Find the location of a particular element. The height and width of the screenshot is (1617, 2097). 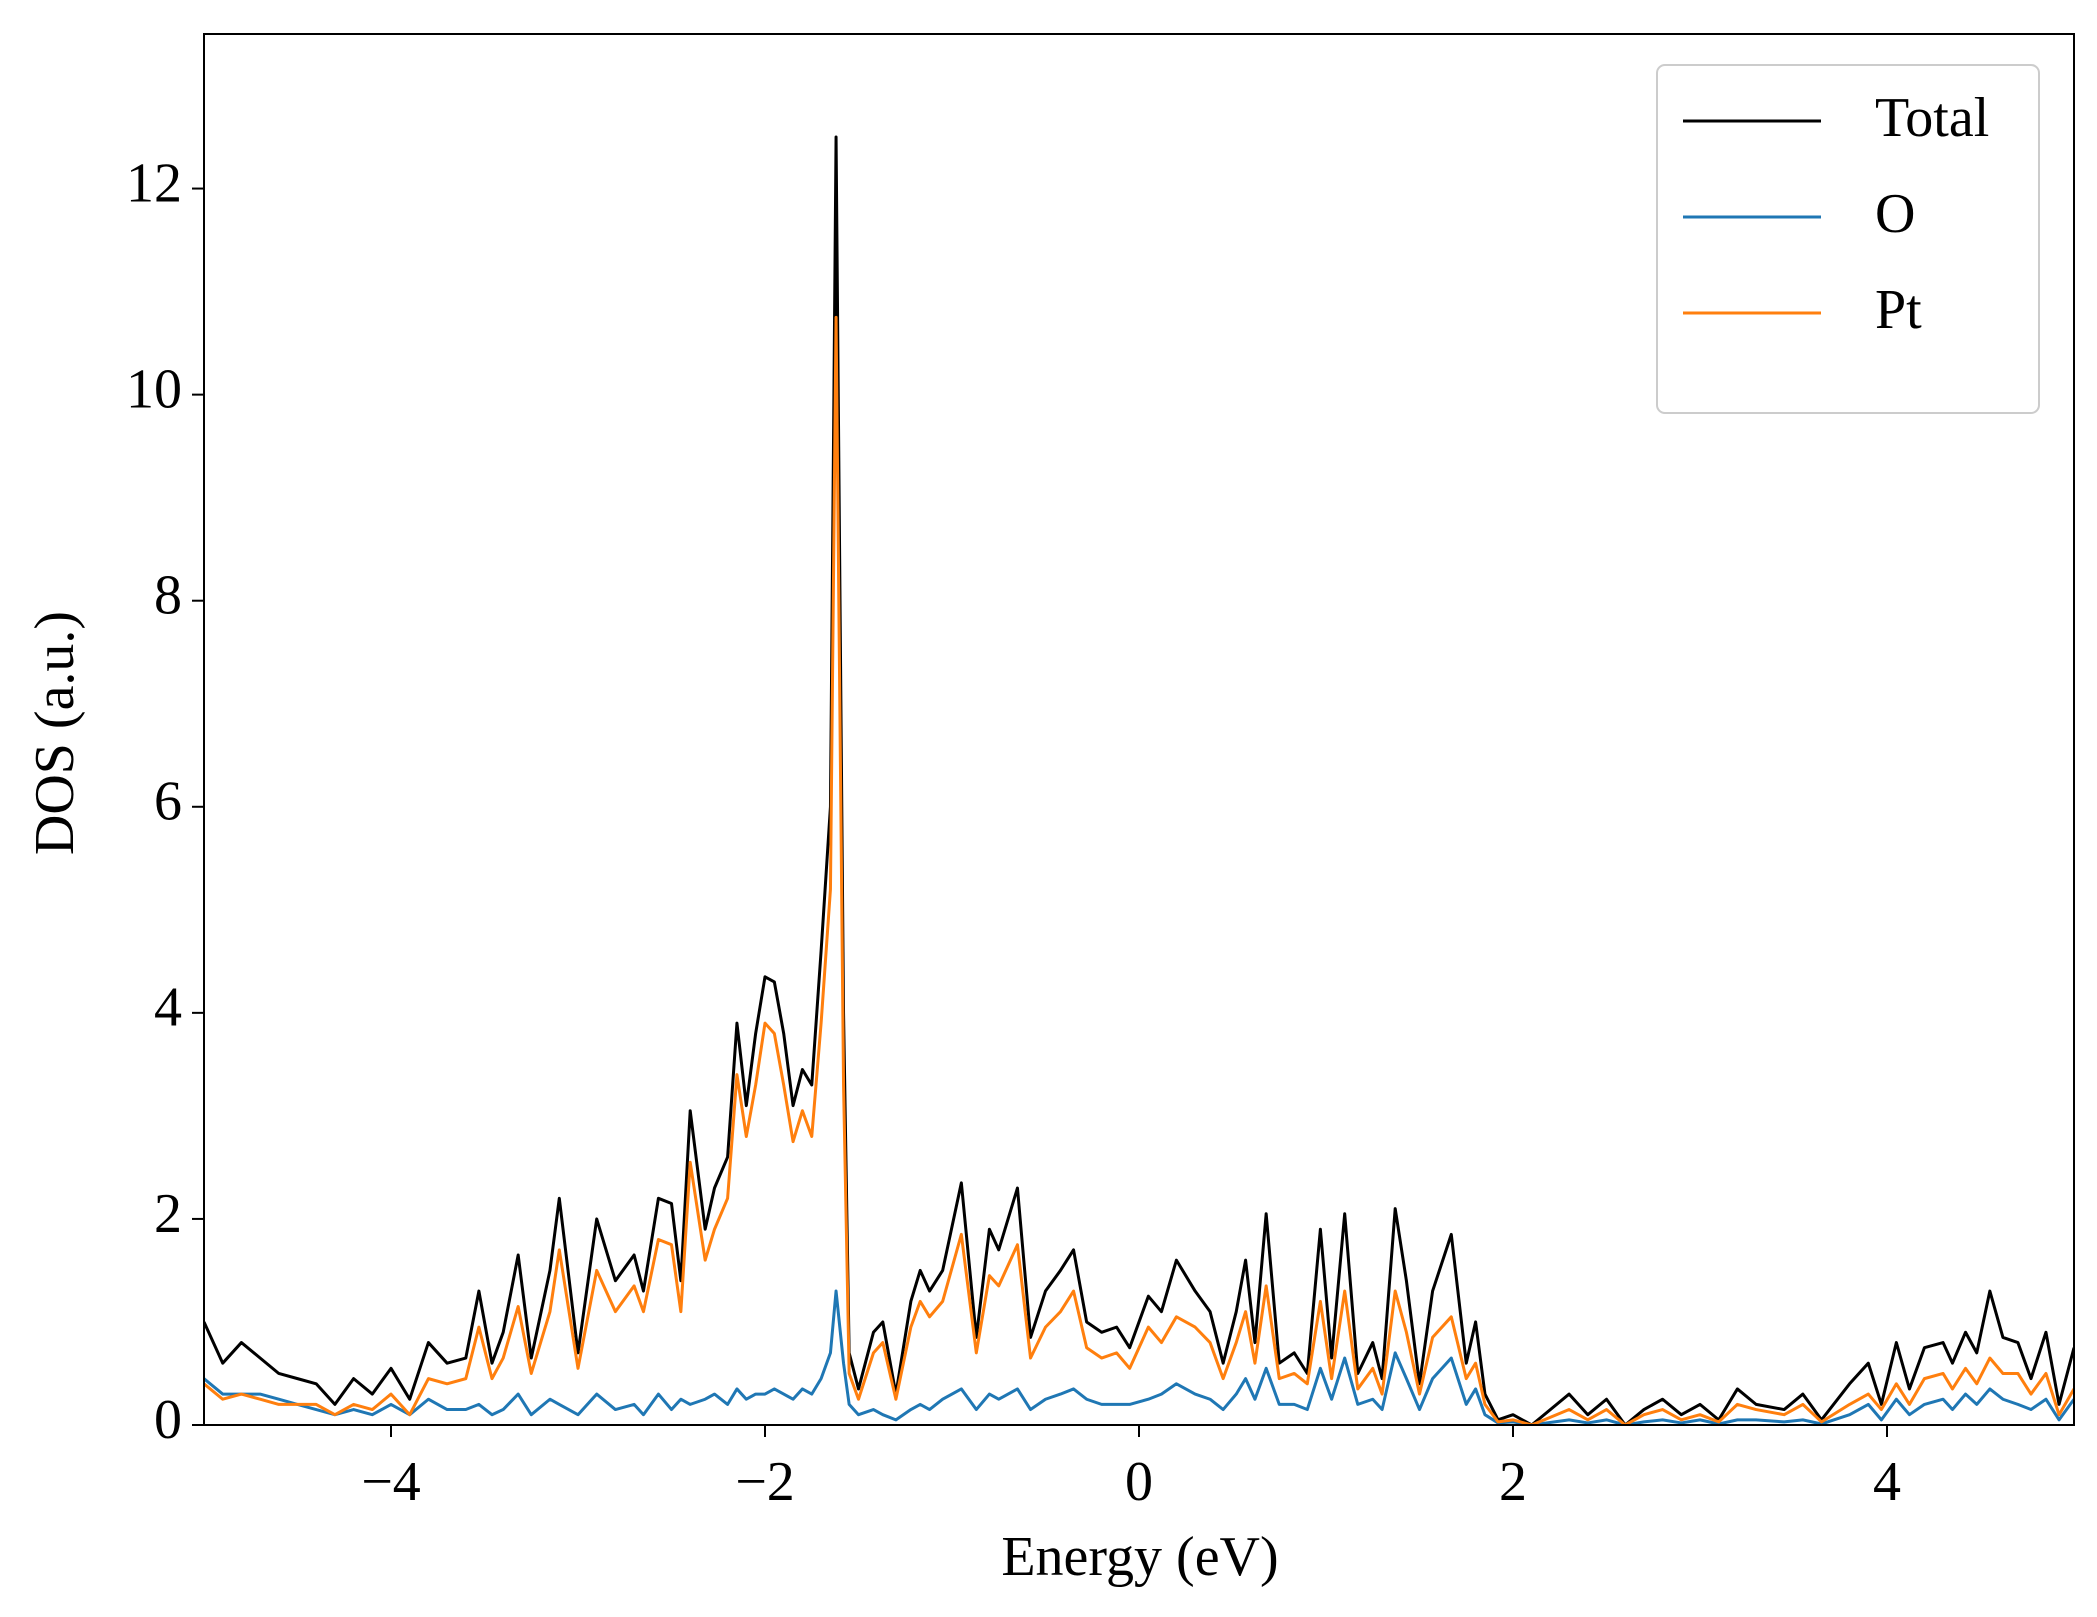

x-tick-label: 0 is located at coordinates (1139, 1482).